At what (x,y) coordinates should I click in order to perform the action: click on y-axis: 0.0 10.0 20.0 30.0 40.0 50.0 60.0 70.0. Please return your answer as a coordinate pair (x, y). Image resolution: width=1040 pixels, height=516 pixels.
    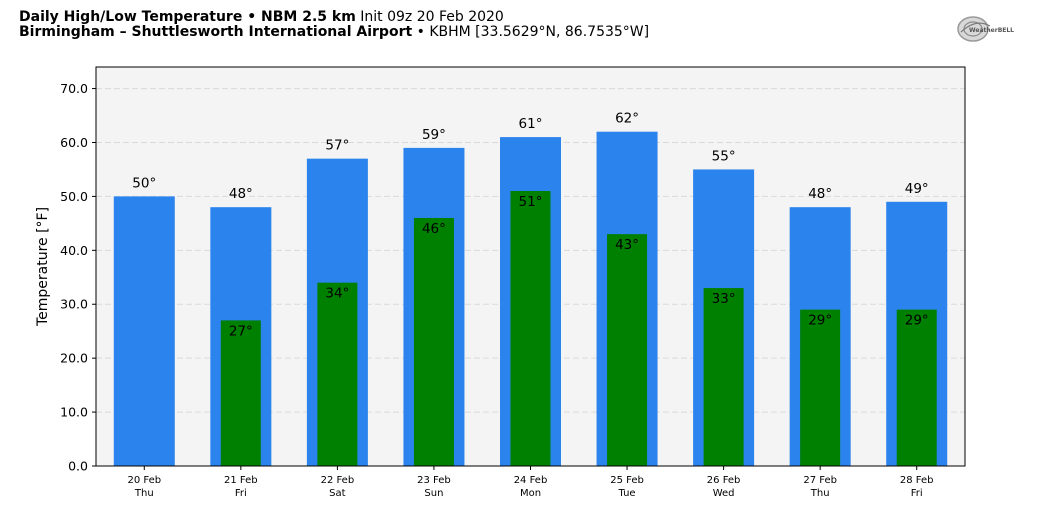
    Looking at the image, I should click on (78, 277).